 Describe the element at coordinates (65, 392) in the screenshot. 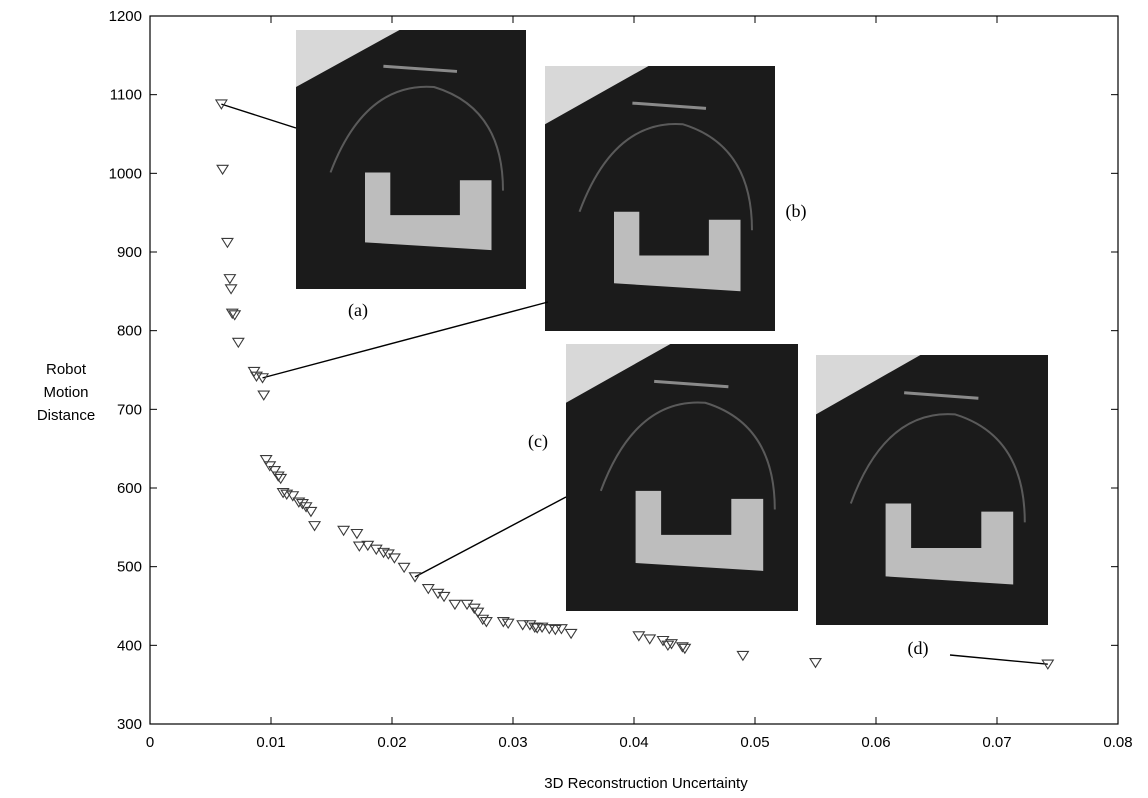

I see `y-axis-title-line-2: Motion` at that location.